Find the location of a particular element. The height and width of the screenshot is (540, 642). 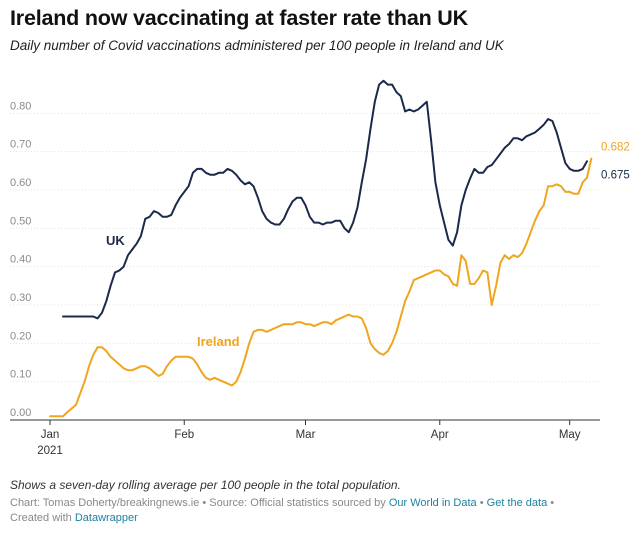

y-tick-label: 0.00 is located at coordinates (20, 413).